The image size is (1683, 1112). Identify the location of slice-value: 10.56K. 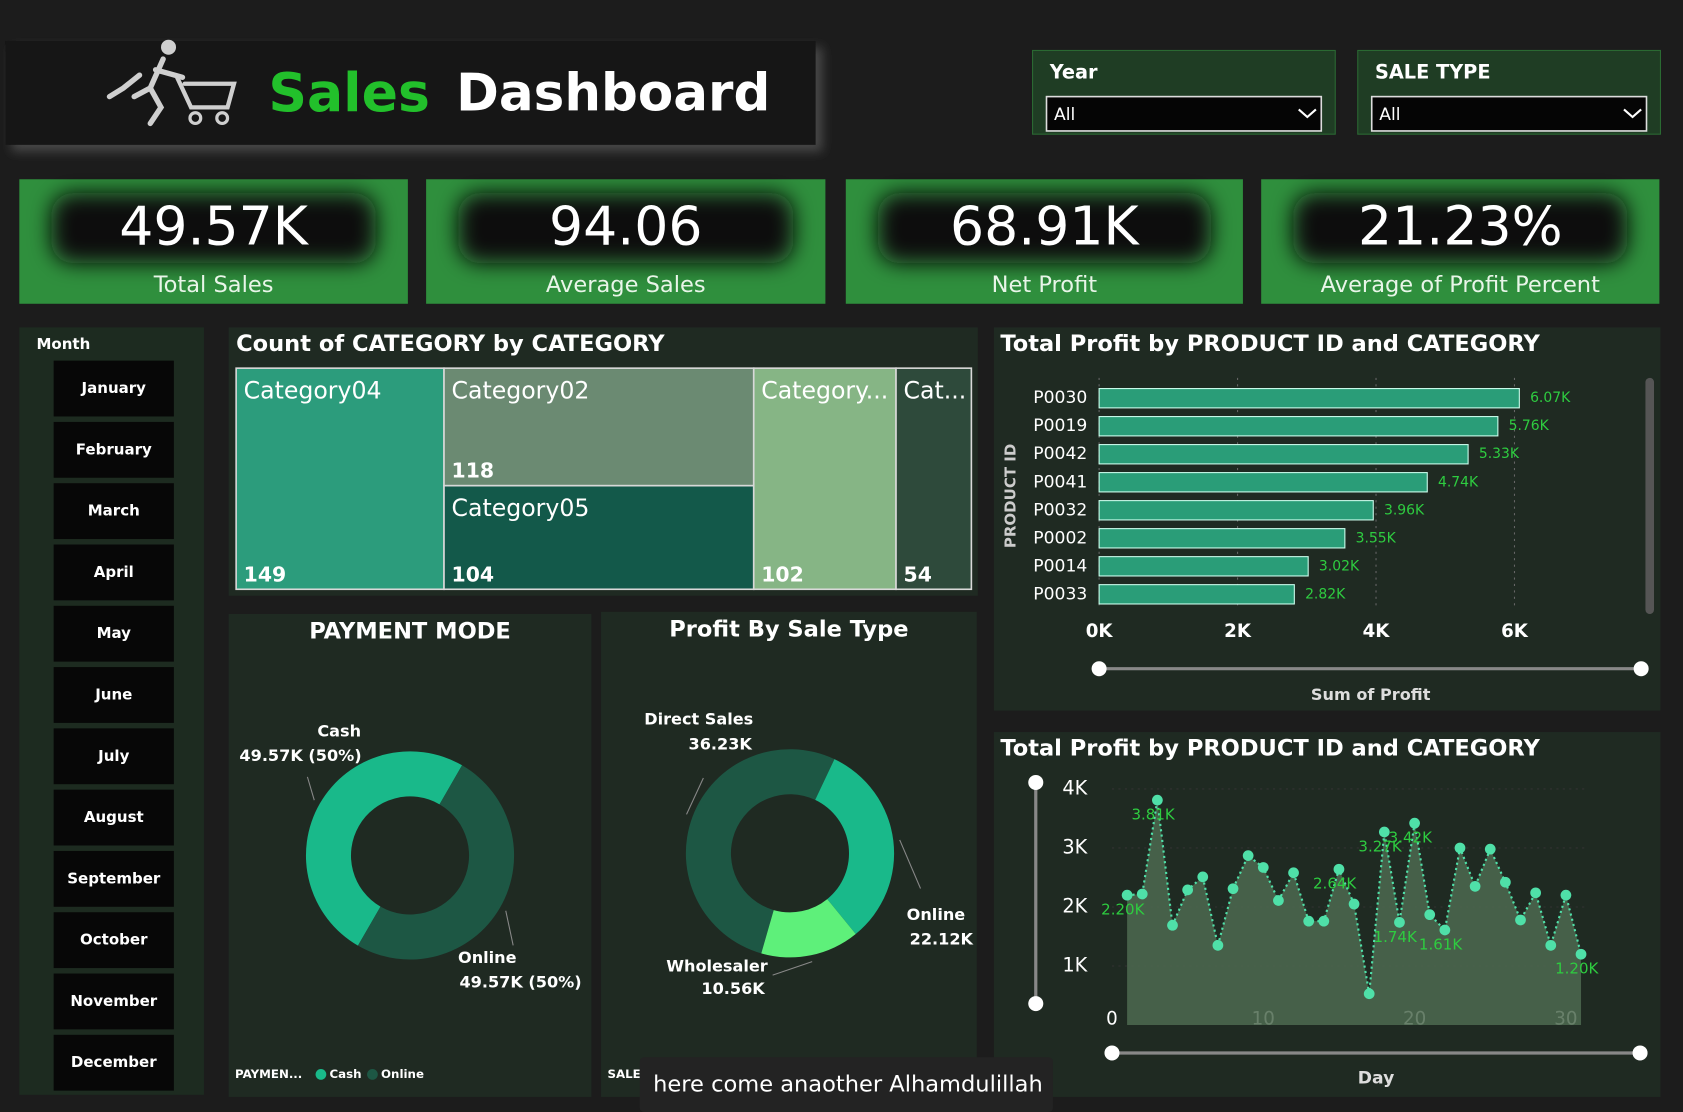
(733, 988).